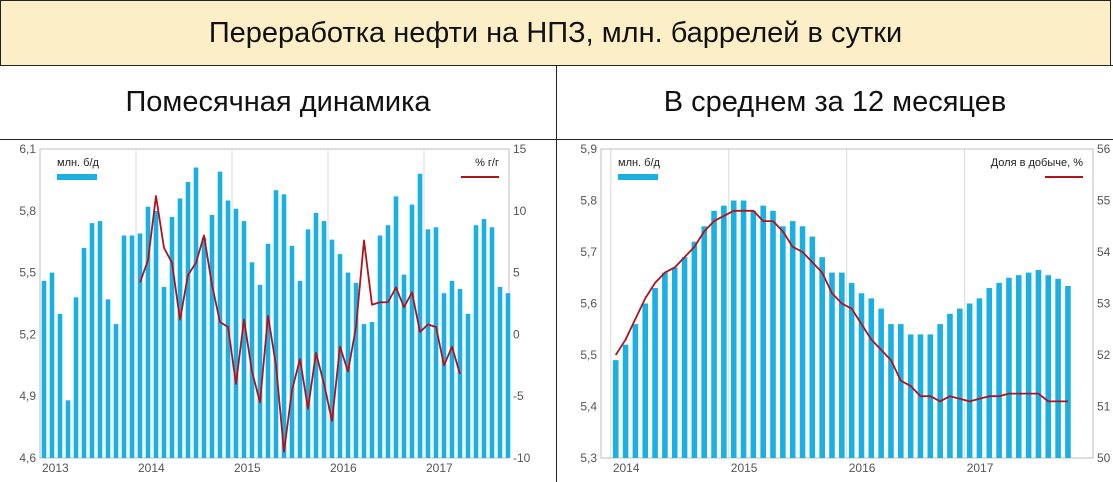 The height and width of the screenshot is (482, 1113). Describe the element at coordinates (1104, 407) in the screenshot. I see `right-tick-label: 51` at that location.